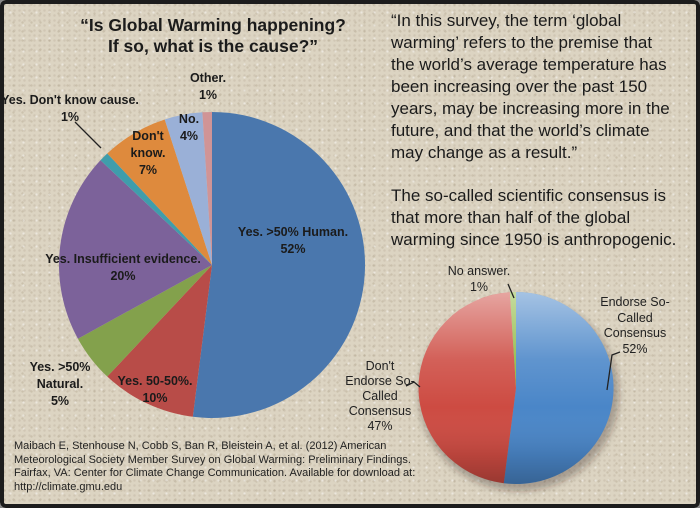 Image resolution: width=700 pixels, height=508 pixels. Describe the element at coordinates (148, 153) in the screenshot. I see `label-dont-know: Don't know. 7%` at that location.